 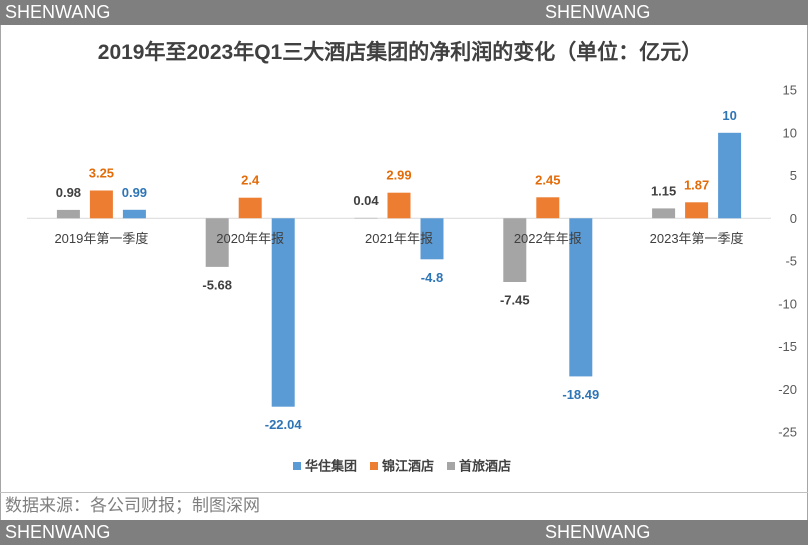 I want to click on data-label: 2.99, so click(x=398, y=175).